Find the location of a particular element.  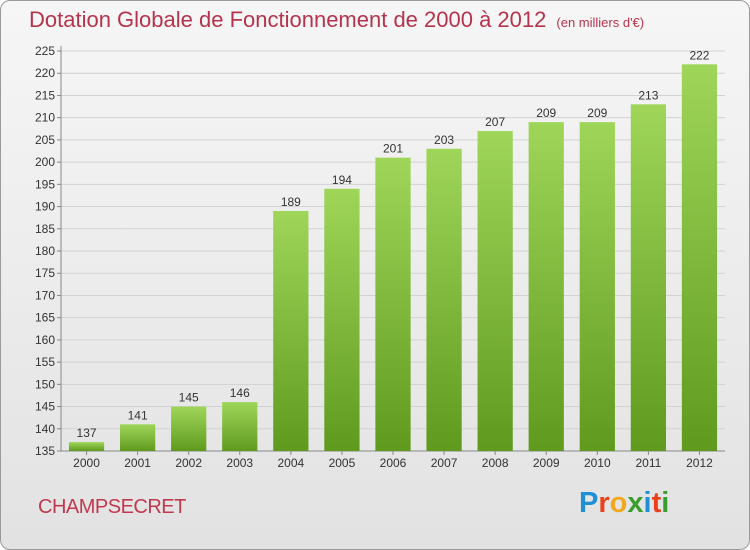

y-tick-label: 210 is located at coordinates (45, 118).